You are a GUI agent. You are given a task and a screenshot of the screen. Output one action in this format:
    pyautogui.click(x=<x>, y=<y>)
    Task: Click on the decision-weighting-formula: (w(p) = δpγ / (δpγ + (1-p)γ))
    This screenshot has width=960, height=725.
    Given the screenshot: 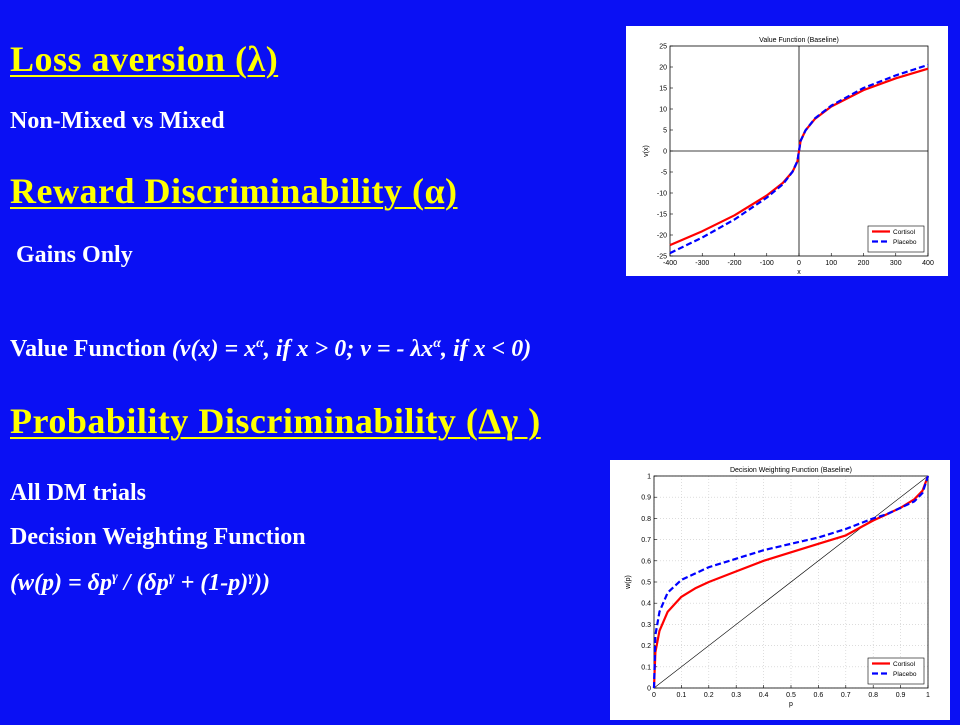 What is the action you would take?
    pyautogui.click(x=140, y=583)
    